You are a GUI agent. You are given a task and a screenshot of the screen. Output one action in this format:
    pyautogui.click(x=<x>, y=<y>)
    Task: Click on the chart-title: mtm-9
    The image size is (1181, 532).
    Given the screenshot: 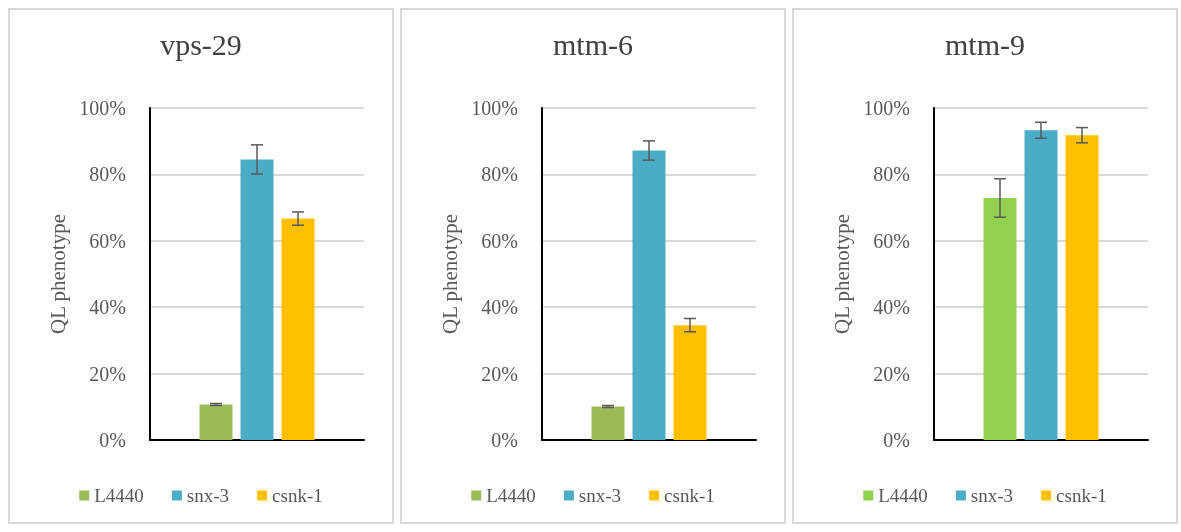 What is the action you would take?
    pyautogui.click(x=985, y=44)
    